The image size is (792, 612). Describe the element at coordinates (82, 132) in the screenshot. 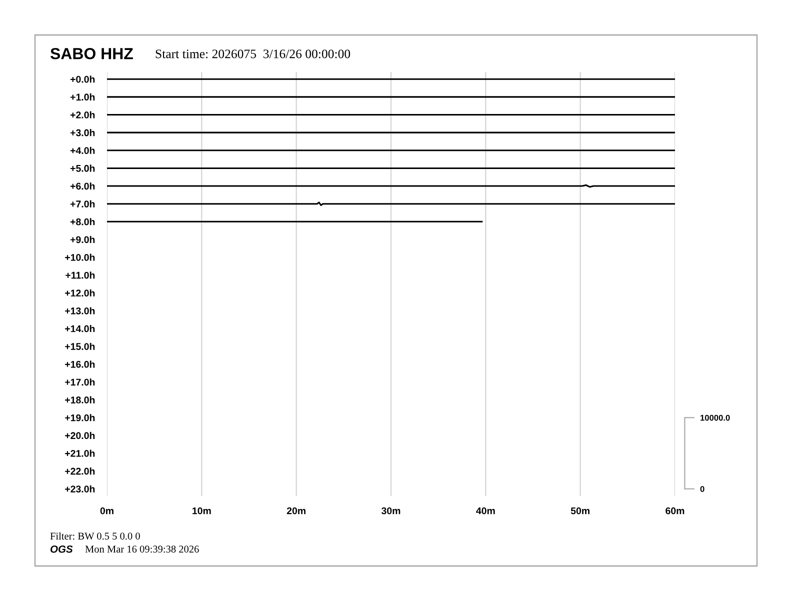

I see `y-tick-label: +3.0h` at that location.